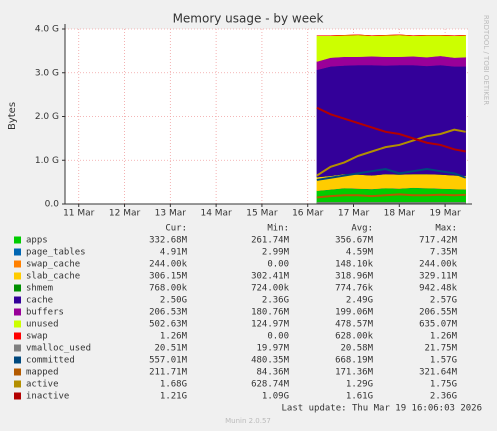 The image size is (497, 431). What do you see at coordinates (438, 241) in the screenshot?
I see `legend-stat: 717.42M` at bounding box center [438, 241].